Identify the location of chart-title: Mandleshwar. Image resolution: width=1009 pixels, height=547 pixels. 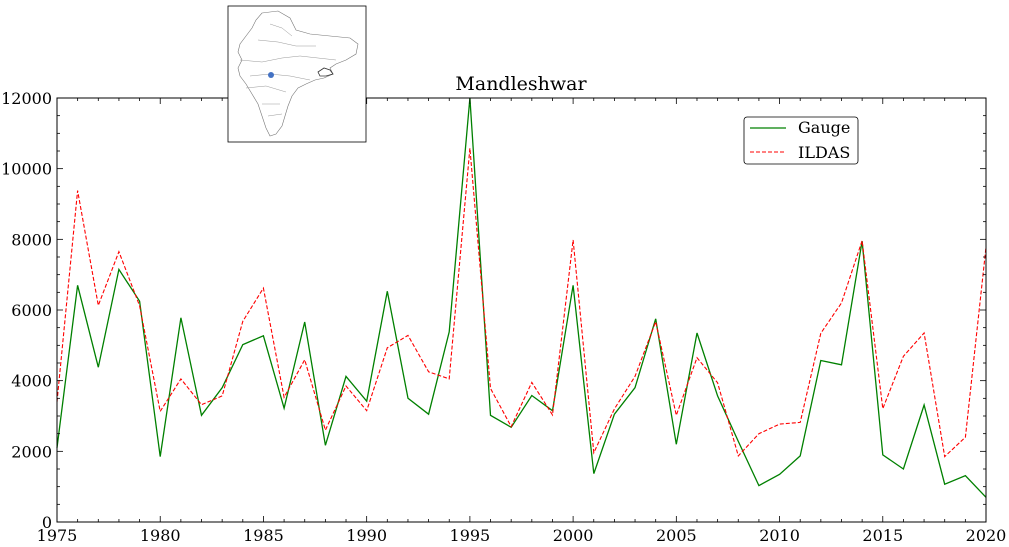
(521, 84).